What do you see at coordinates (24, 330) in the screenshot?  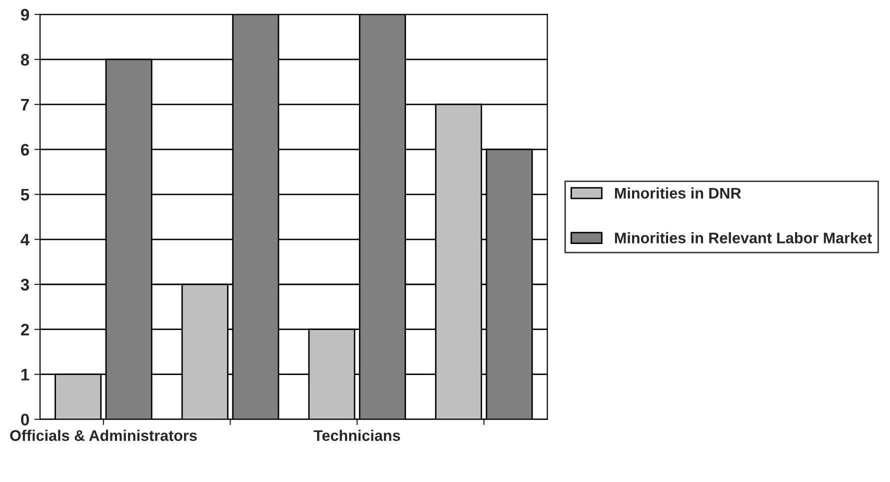 I see `y-tick-label: 2` at bounding box center [24, 330].